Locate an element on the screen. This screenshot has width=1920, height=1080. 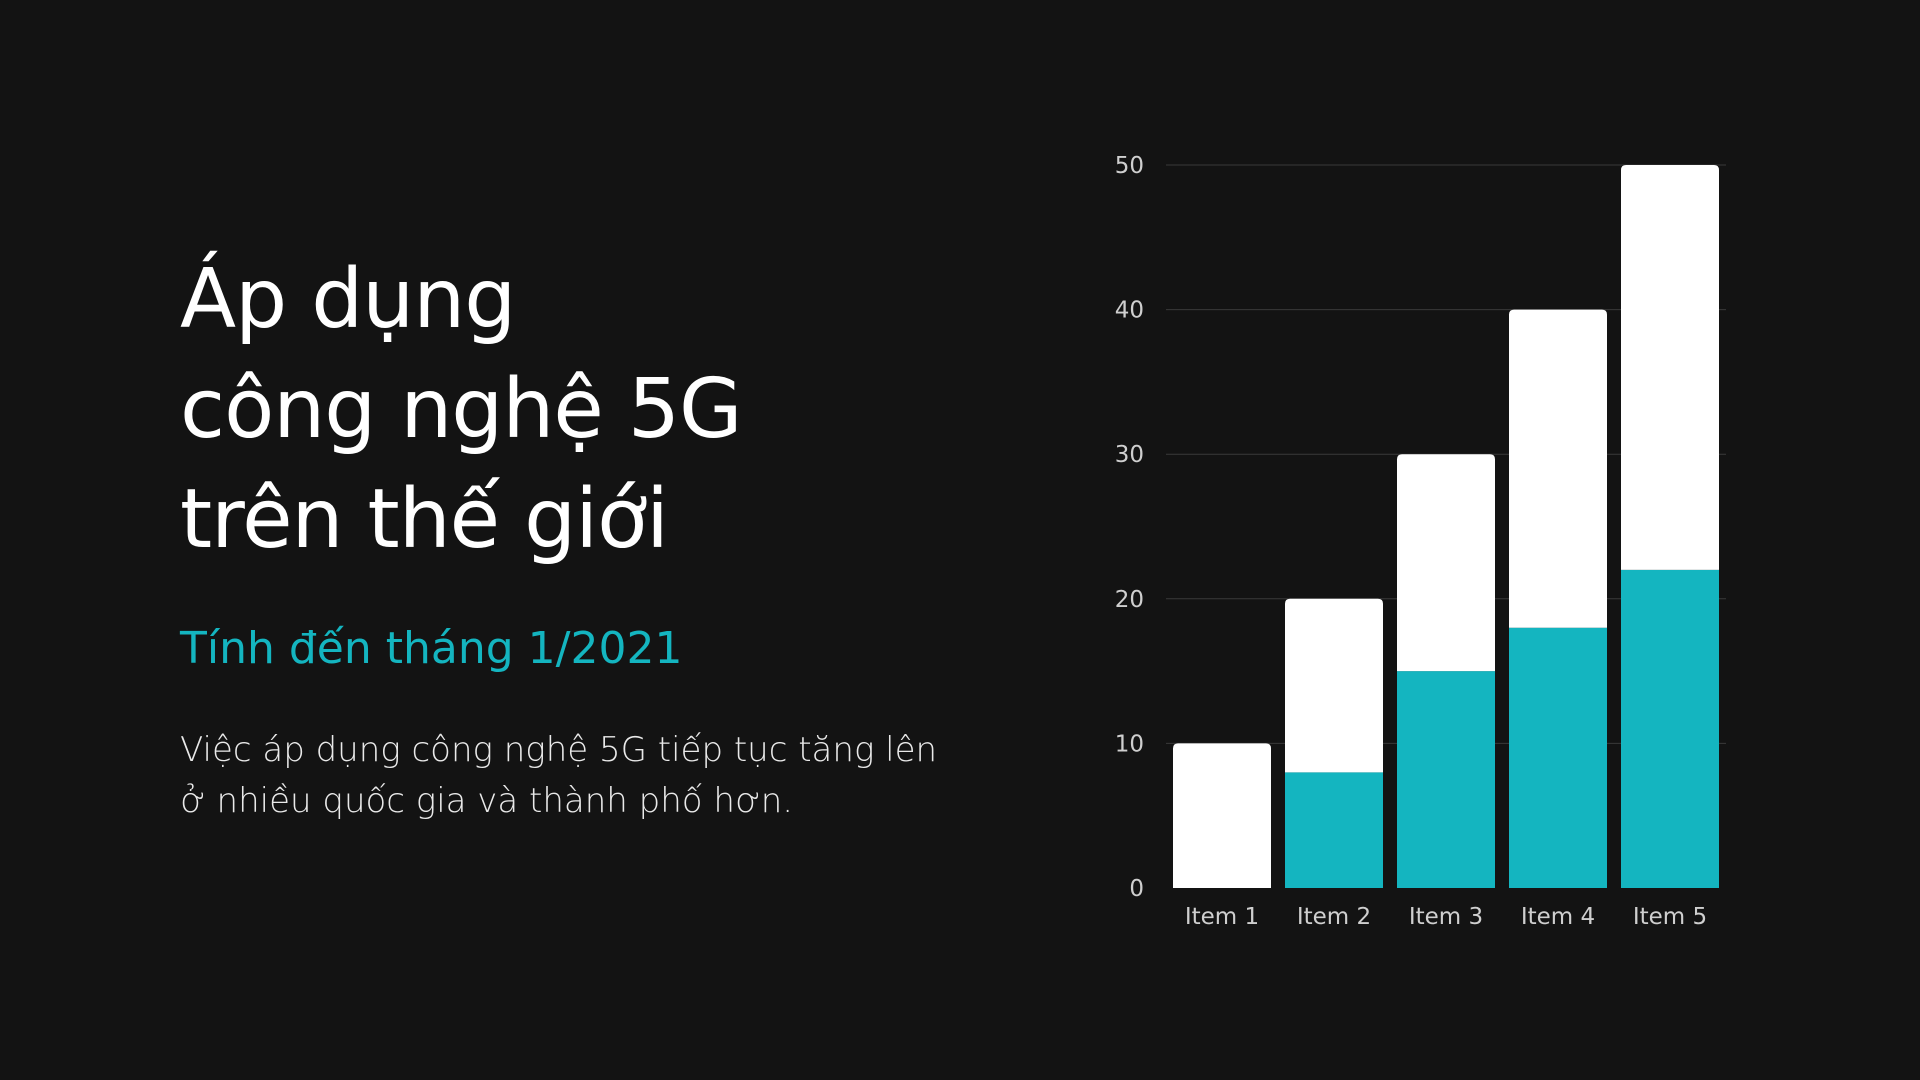
y-tick-label: 30 is located at coordinates (1129, 455).